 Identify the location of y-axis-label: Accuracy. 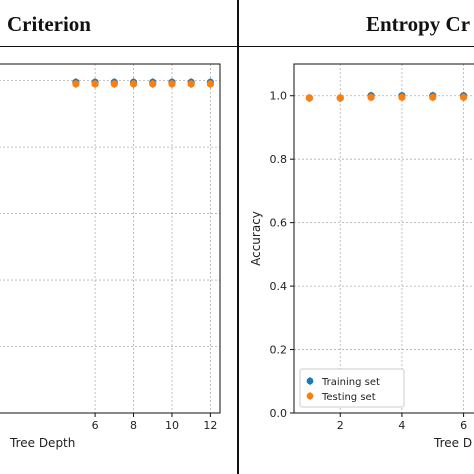
(256, 238).